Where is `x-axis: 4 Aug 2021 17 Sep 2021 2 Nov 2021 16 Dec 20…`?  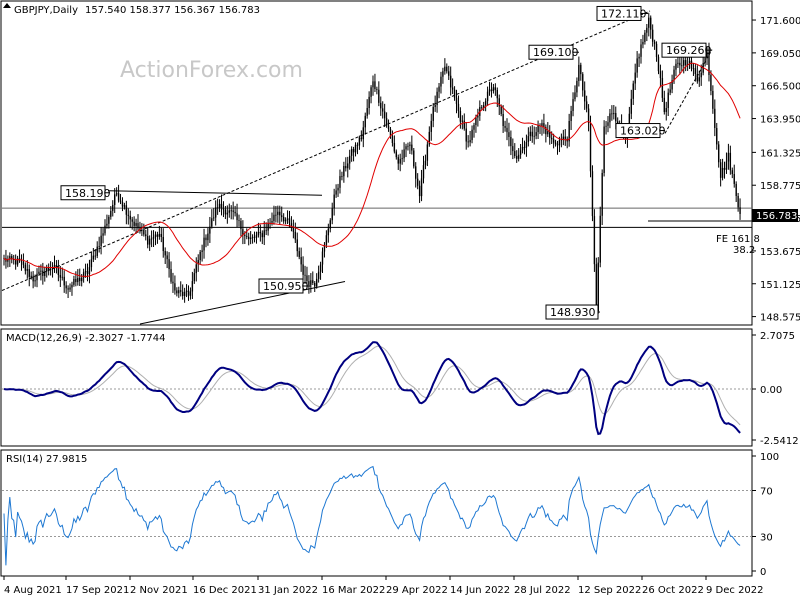 x-axis: 4 Aug 2021 17 Sep 2021 2 Nov 2021 16 Dec 20… is located at coordinates (383, 586).